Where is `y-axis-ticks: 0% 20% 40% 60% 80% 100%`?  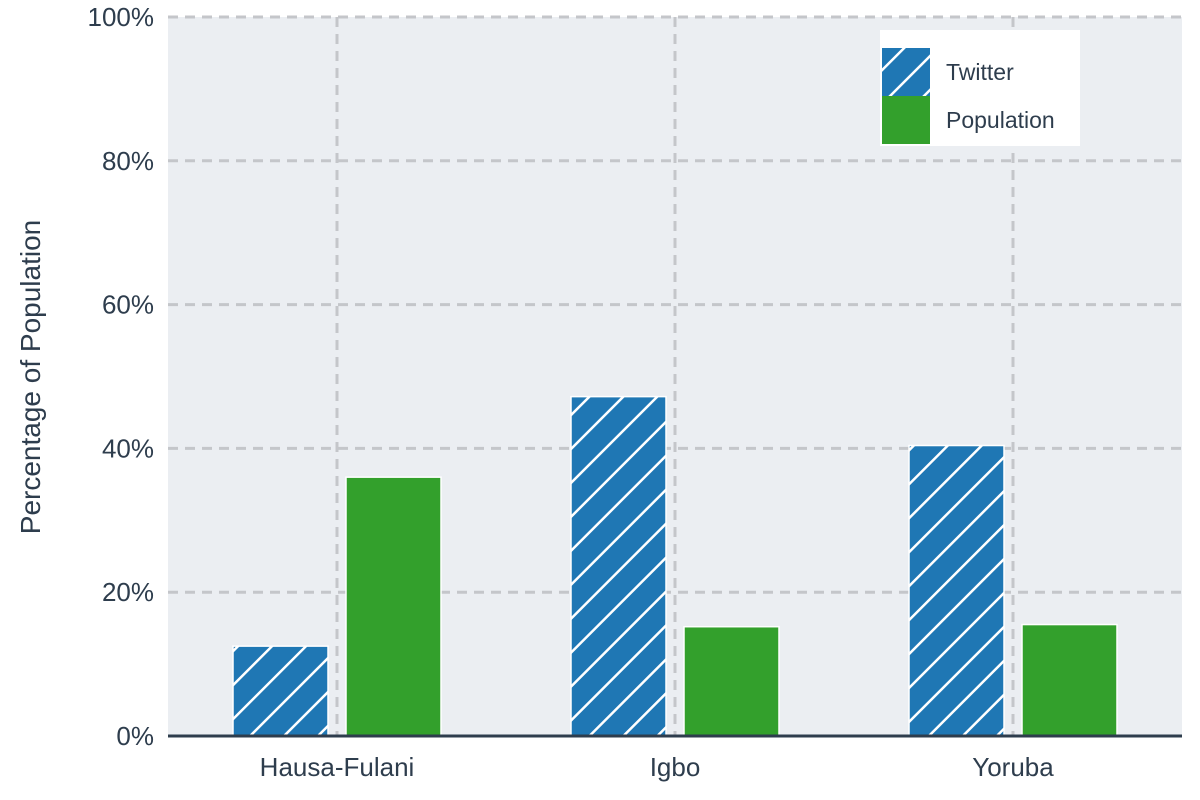
y-axis-ticks: 0% 20% 40% 60% 80% 100% is located at coordinates (121, 376).